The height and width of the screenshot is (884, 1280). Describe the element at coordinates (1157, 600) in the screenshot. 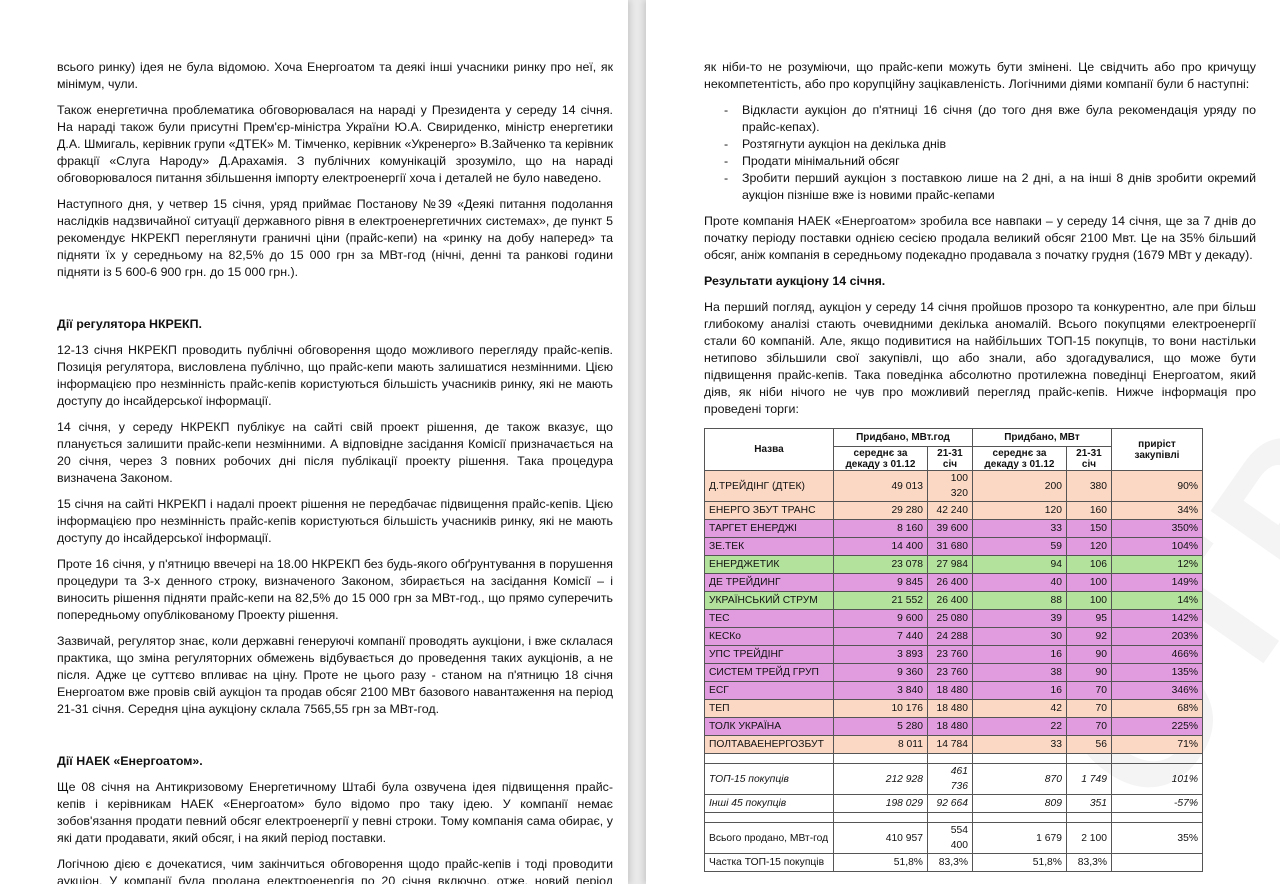

I see `cell-value: 14%` at that location.